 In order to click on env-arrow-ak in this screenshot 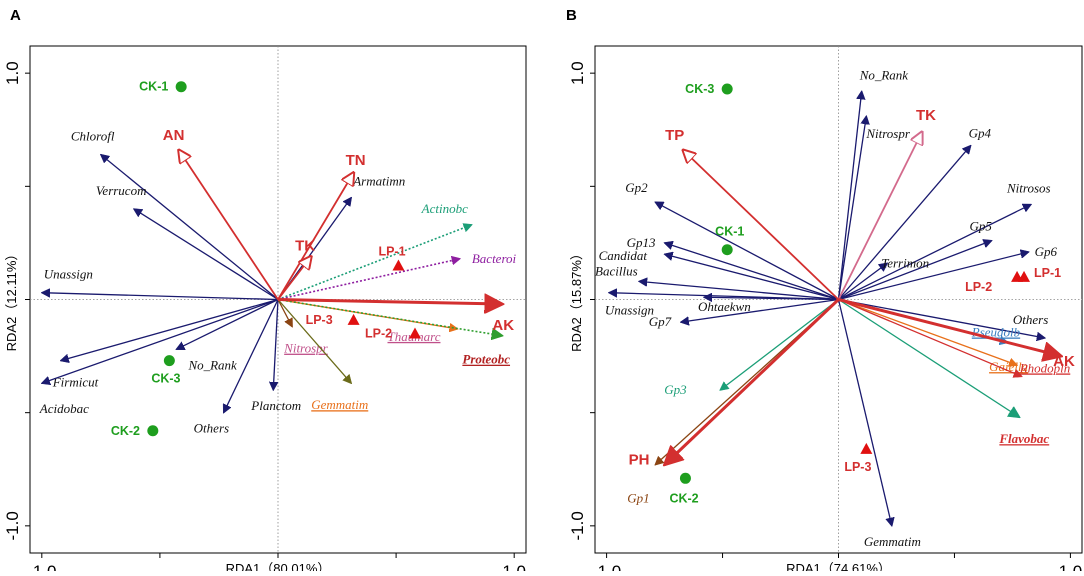, I will do `click(389, 302)`.